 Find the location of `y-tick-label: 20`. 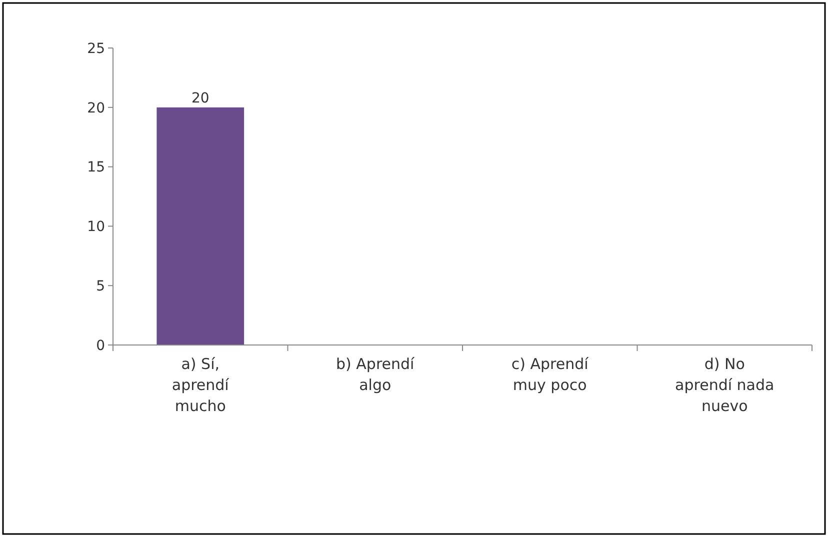

y-tick-label: 20 is located at coordinates (96, 108).